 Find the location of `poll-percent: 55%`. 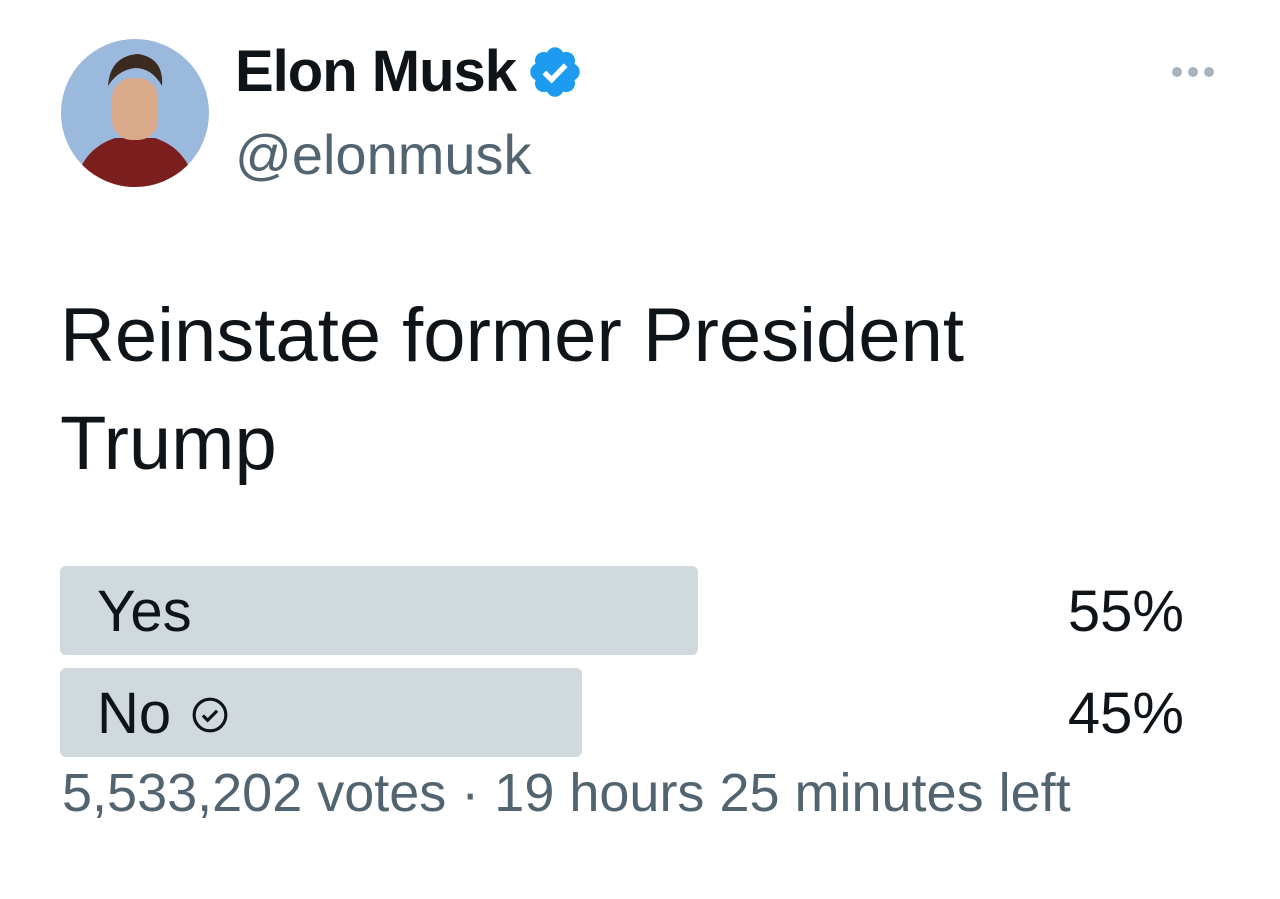

poll-percent: 55% is located at coordinates (1125, 611).